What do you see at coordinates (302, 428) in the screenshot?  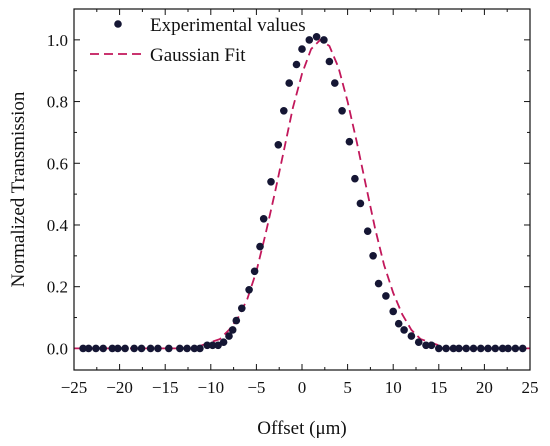 I see `x-axis-title: Offset (μm)` at bounding box center [302, 428].